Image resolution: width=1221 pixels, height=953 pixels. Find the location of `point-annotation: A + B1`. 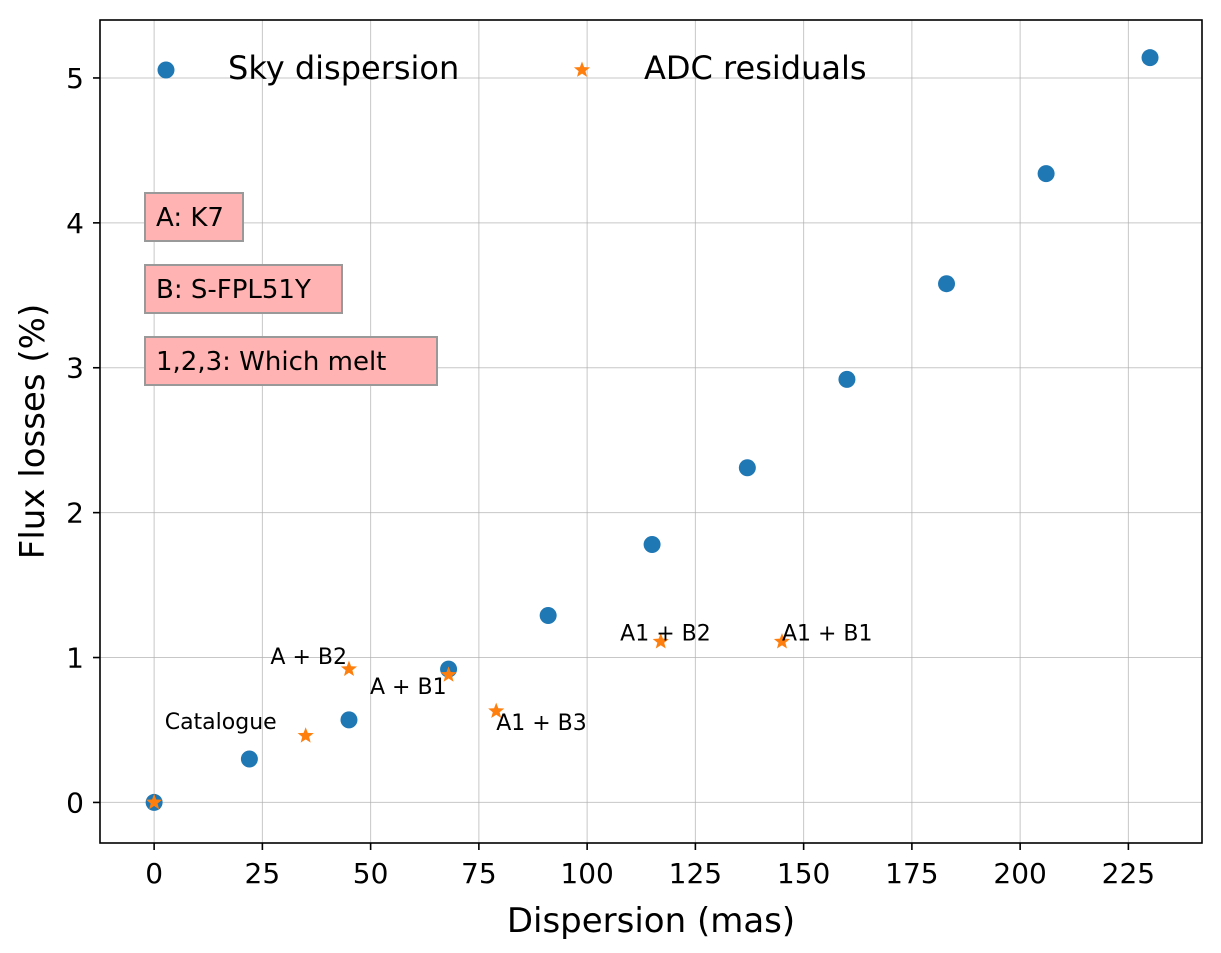

point-annotation: A + B1 is located at coordinates (408, 687).